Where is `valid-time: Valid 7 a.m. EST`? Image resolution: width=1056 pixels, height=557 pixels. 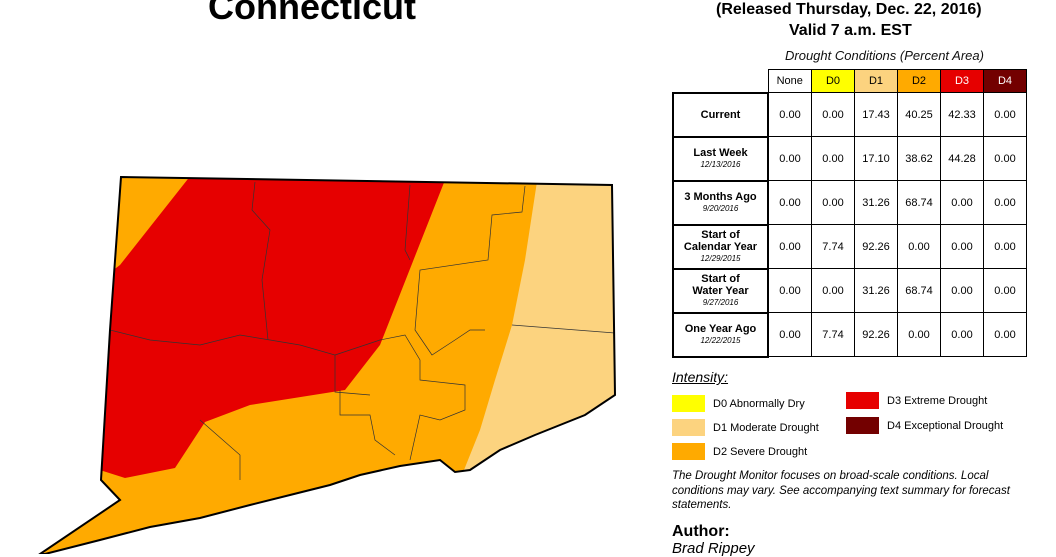 valid-time: Valid 7 a.m. EST is located at coordinates (850, 30).